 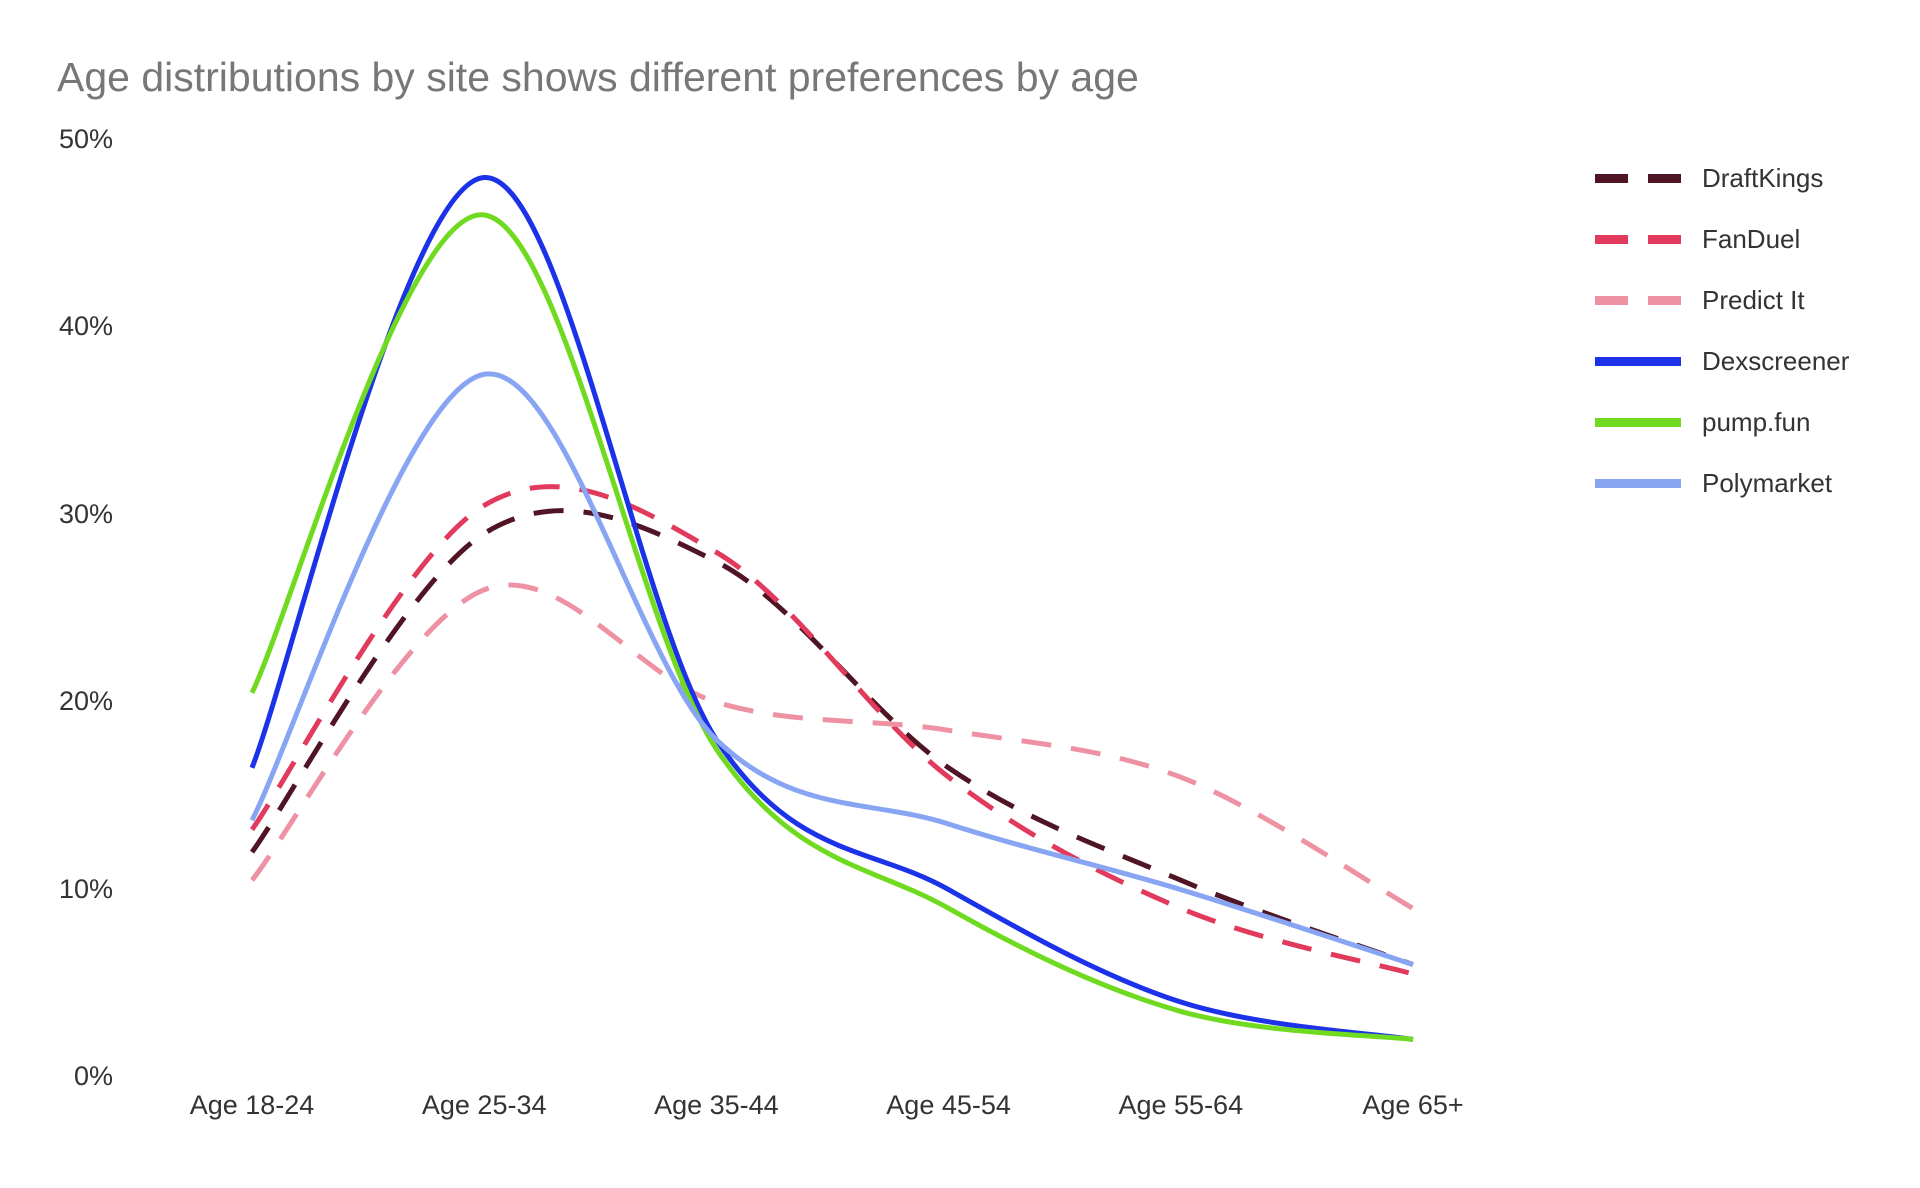 I want to click on legend-item-polymarket: Polymarket, so click(x=1722, y=483).